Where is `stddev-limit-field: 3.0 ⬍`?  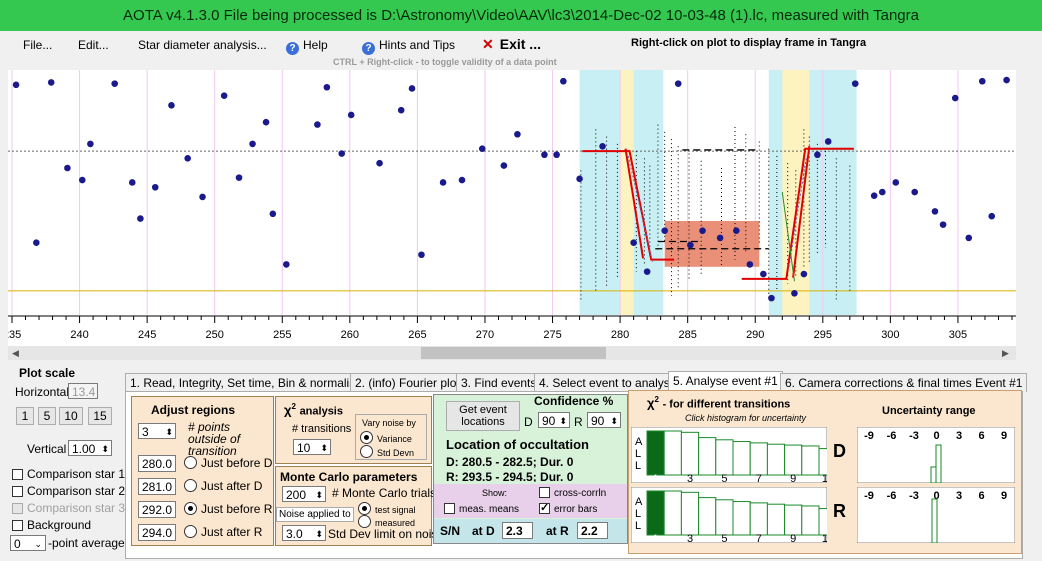 stddev-limit-field: 3.0 ⬍ is located at coordinates (304, 533).